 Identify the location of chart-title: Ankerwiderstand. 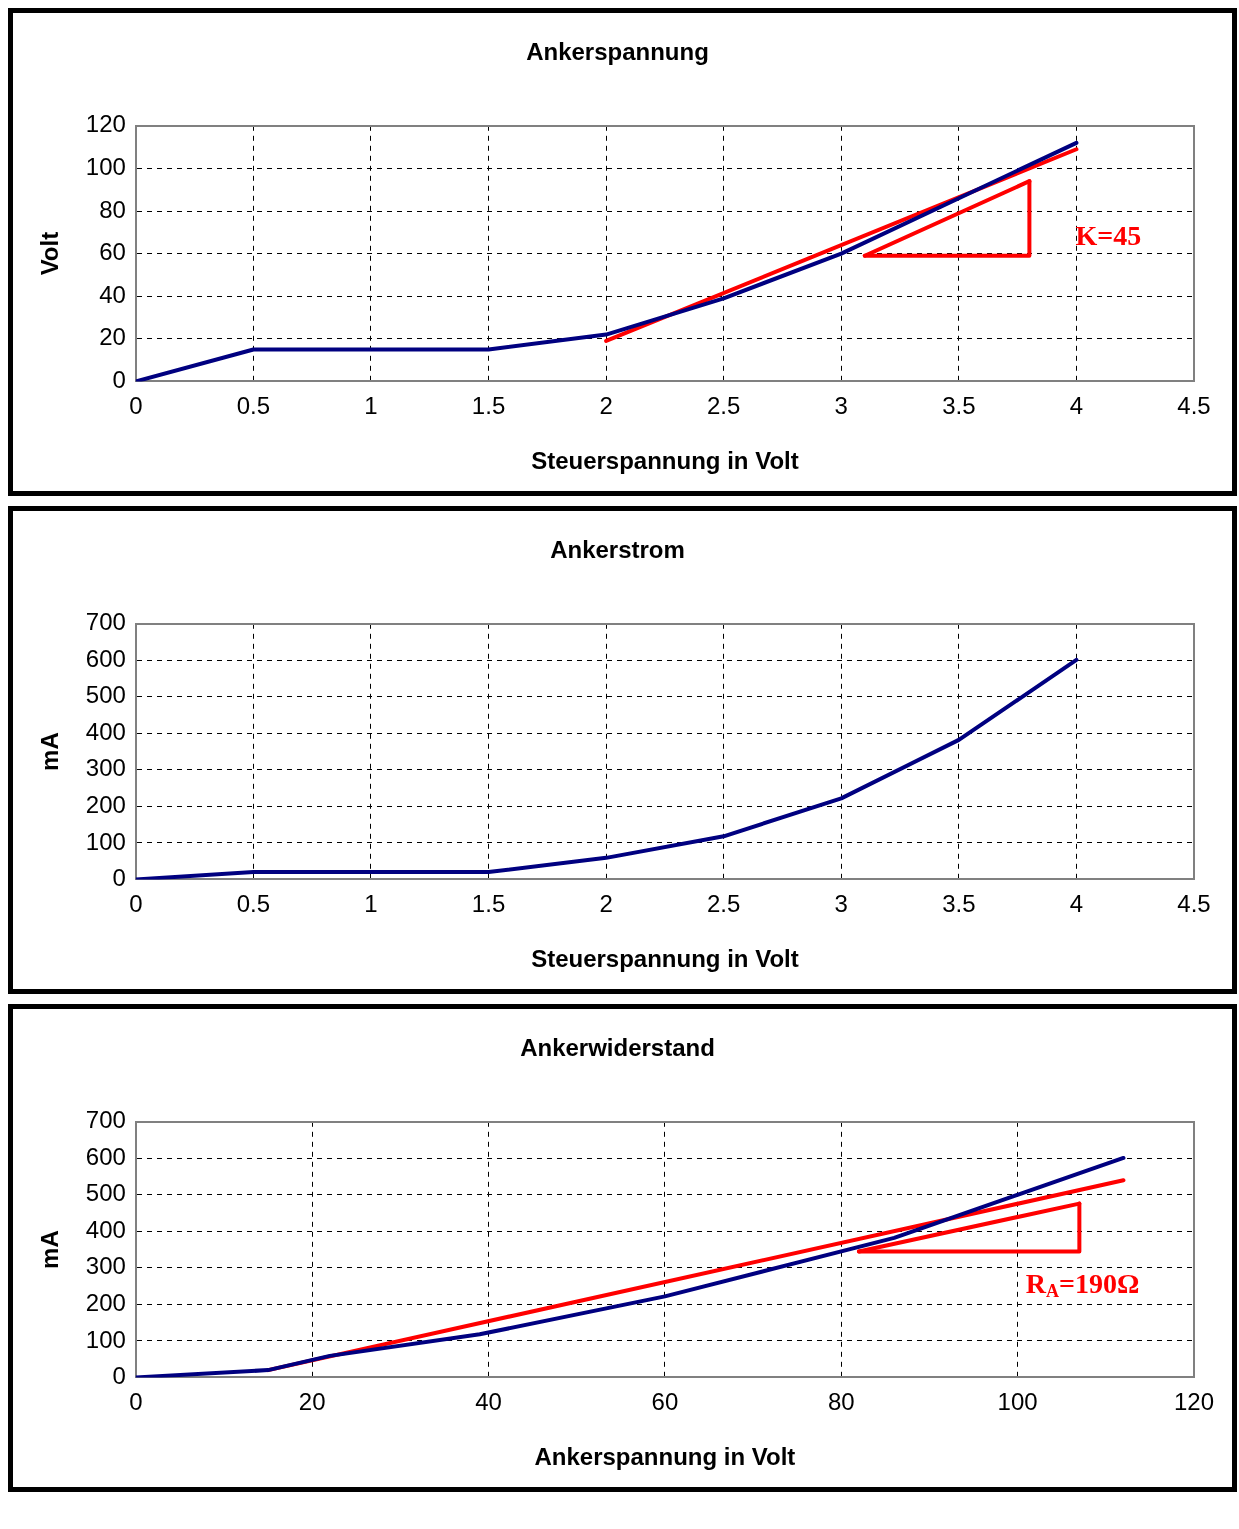
(617, 1048).